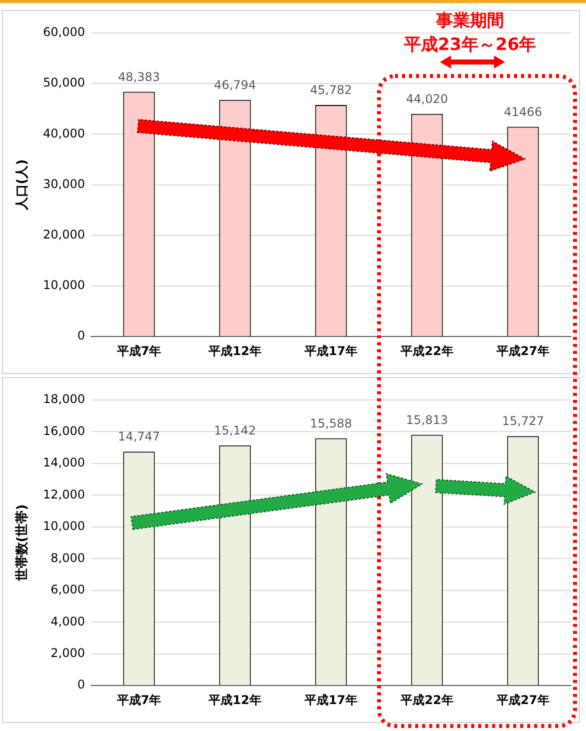 This screenshot has height=731, width=586. What do you see at coordinates (22, 543) in the screenshot?
I see `y-axis-title: 世帯数(世帯)` at bounding box center [22, 543].